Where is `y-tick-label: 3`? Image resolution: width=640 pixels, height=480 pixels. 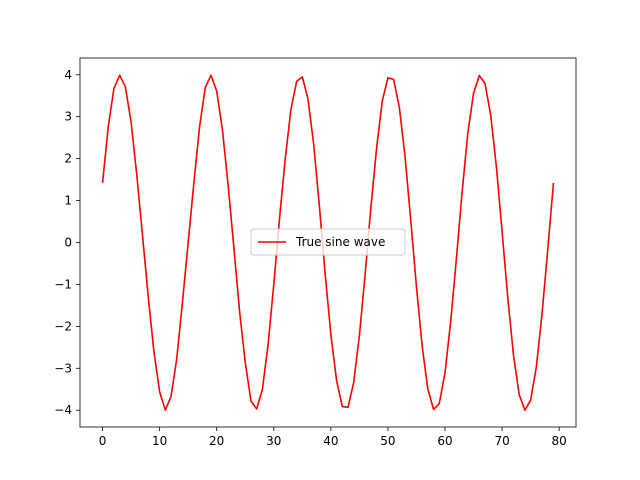
y-tick-label: 3 is located at coordinates (68, 117).